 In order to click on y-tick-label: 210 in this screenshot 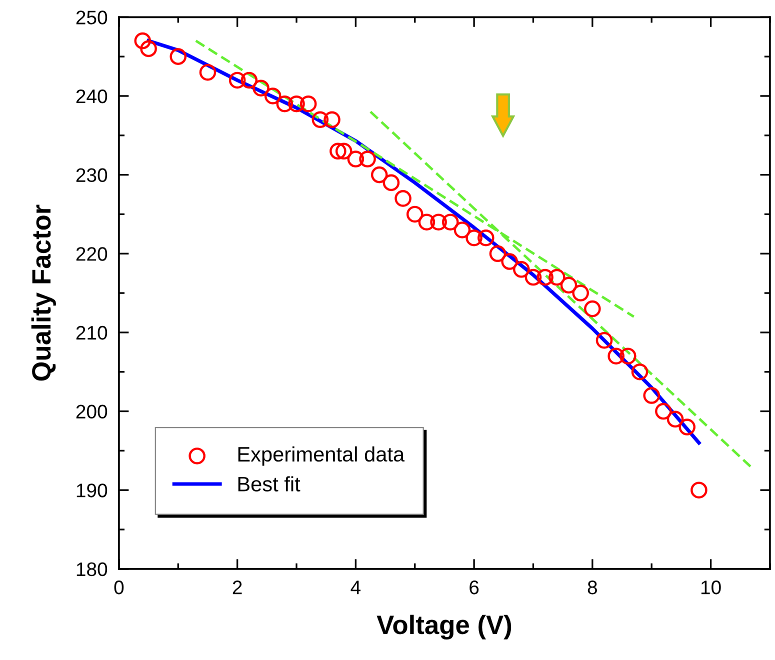, I will do `click(92, 333)`.